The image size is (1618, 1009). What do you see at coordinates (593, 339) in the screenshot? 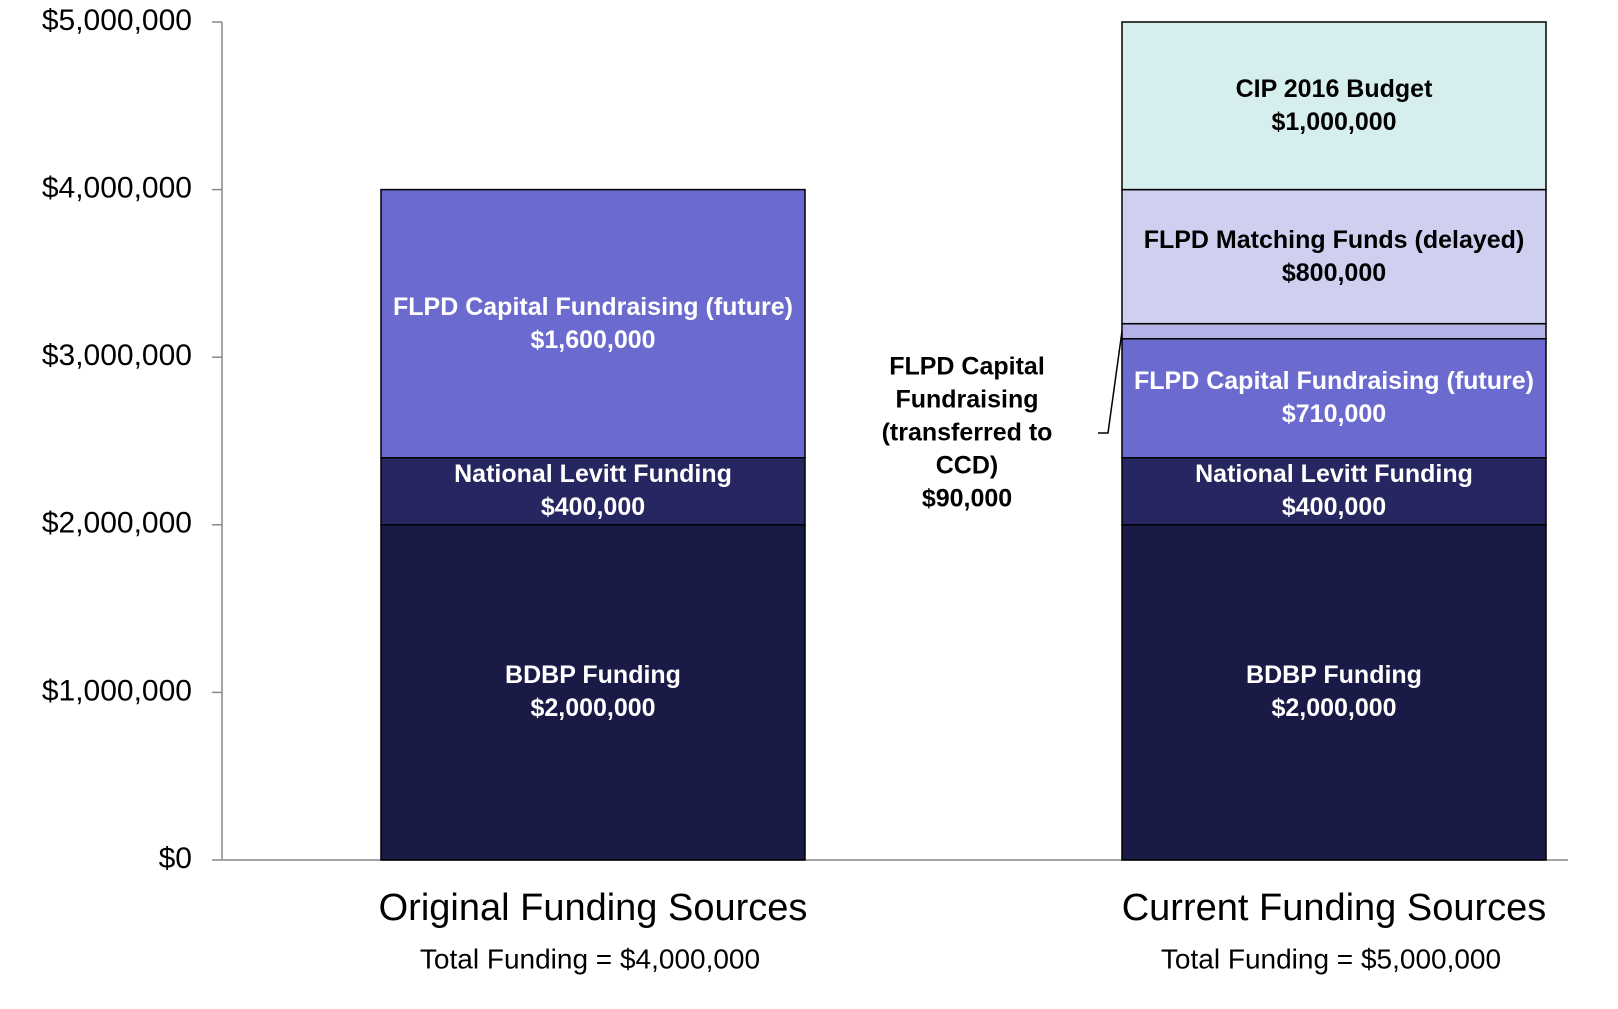
I see `segment-value: $1,600,000` at bounding box center [593, 339].